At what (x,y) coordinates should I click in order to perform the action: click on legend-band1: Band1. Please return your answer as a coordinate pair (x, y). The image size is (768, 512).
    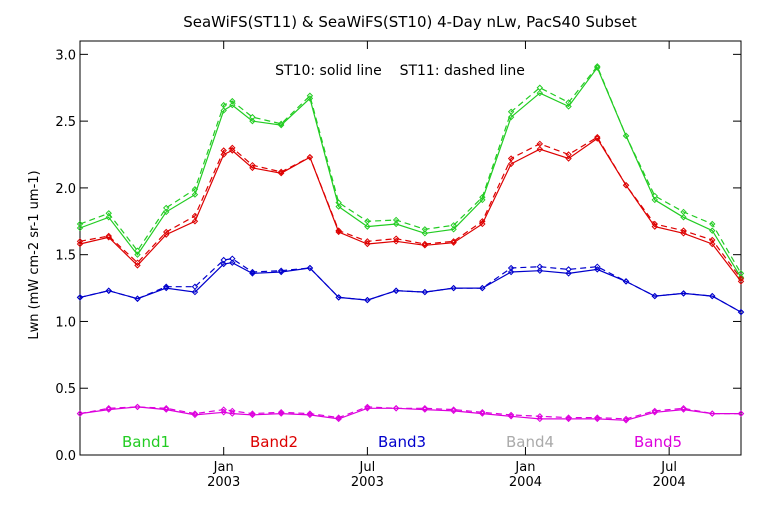
    Looking at the image, I should click on (146, 442).